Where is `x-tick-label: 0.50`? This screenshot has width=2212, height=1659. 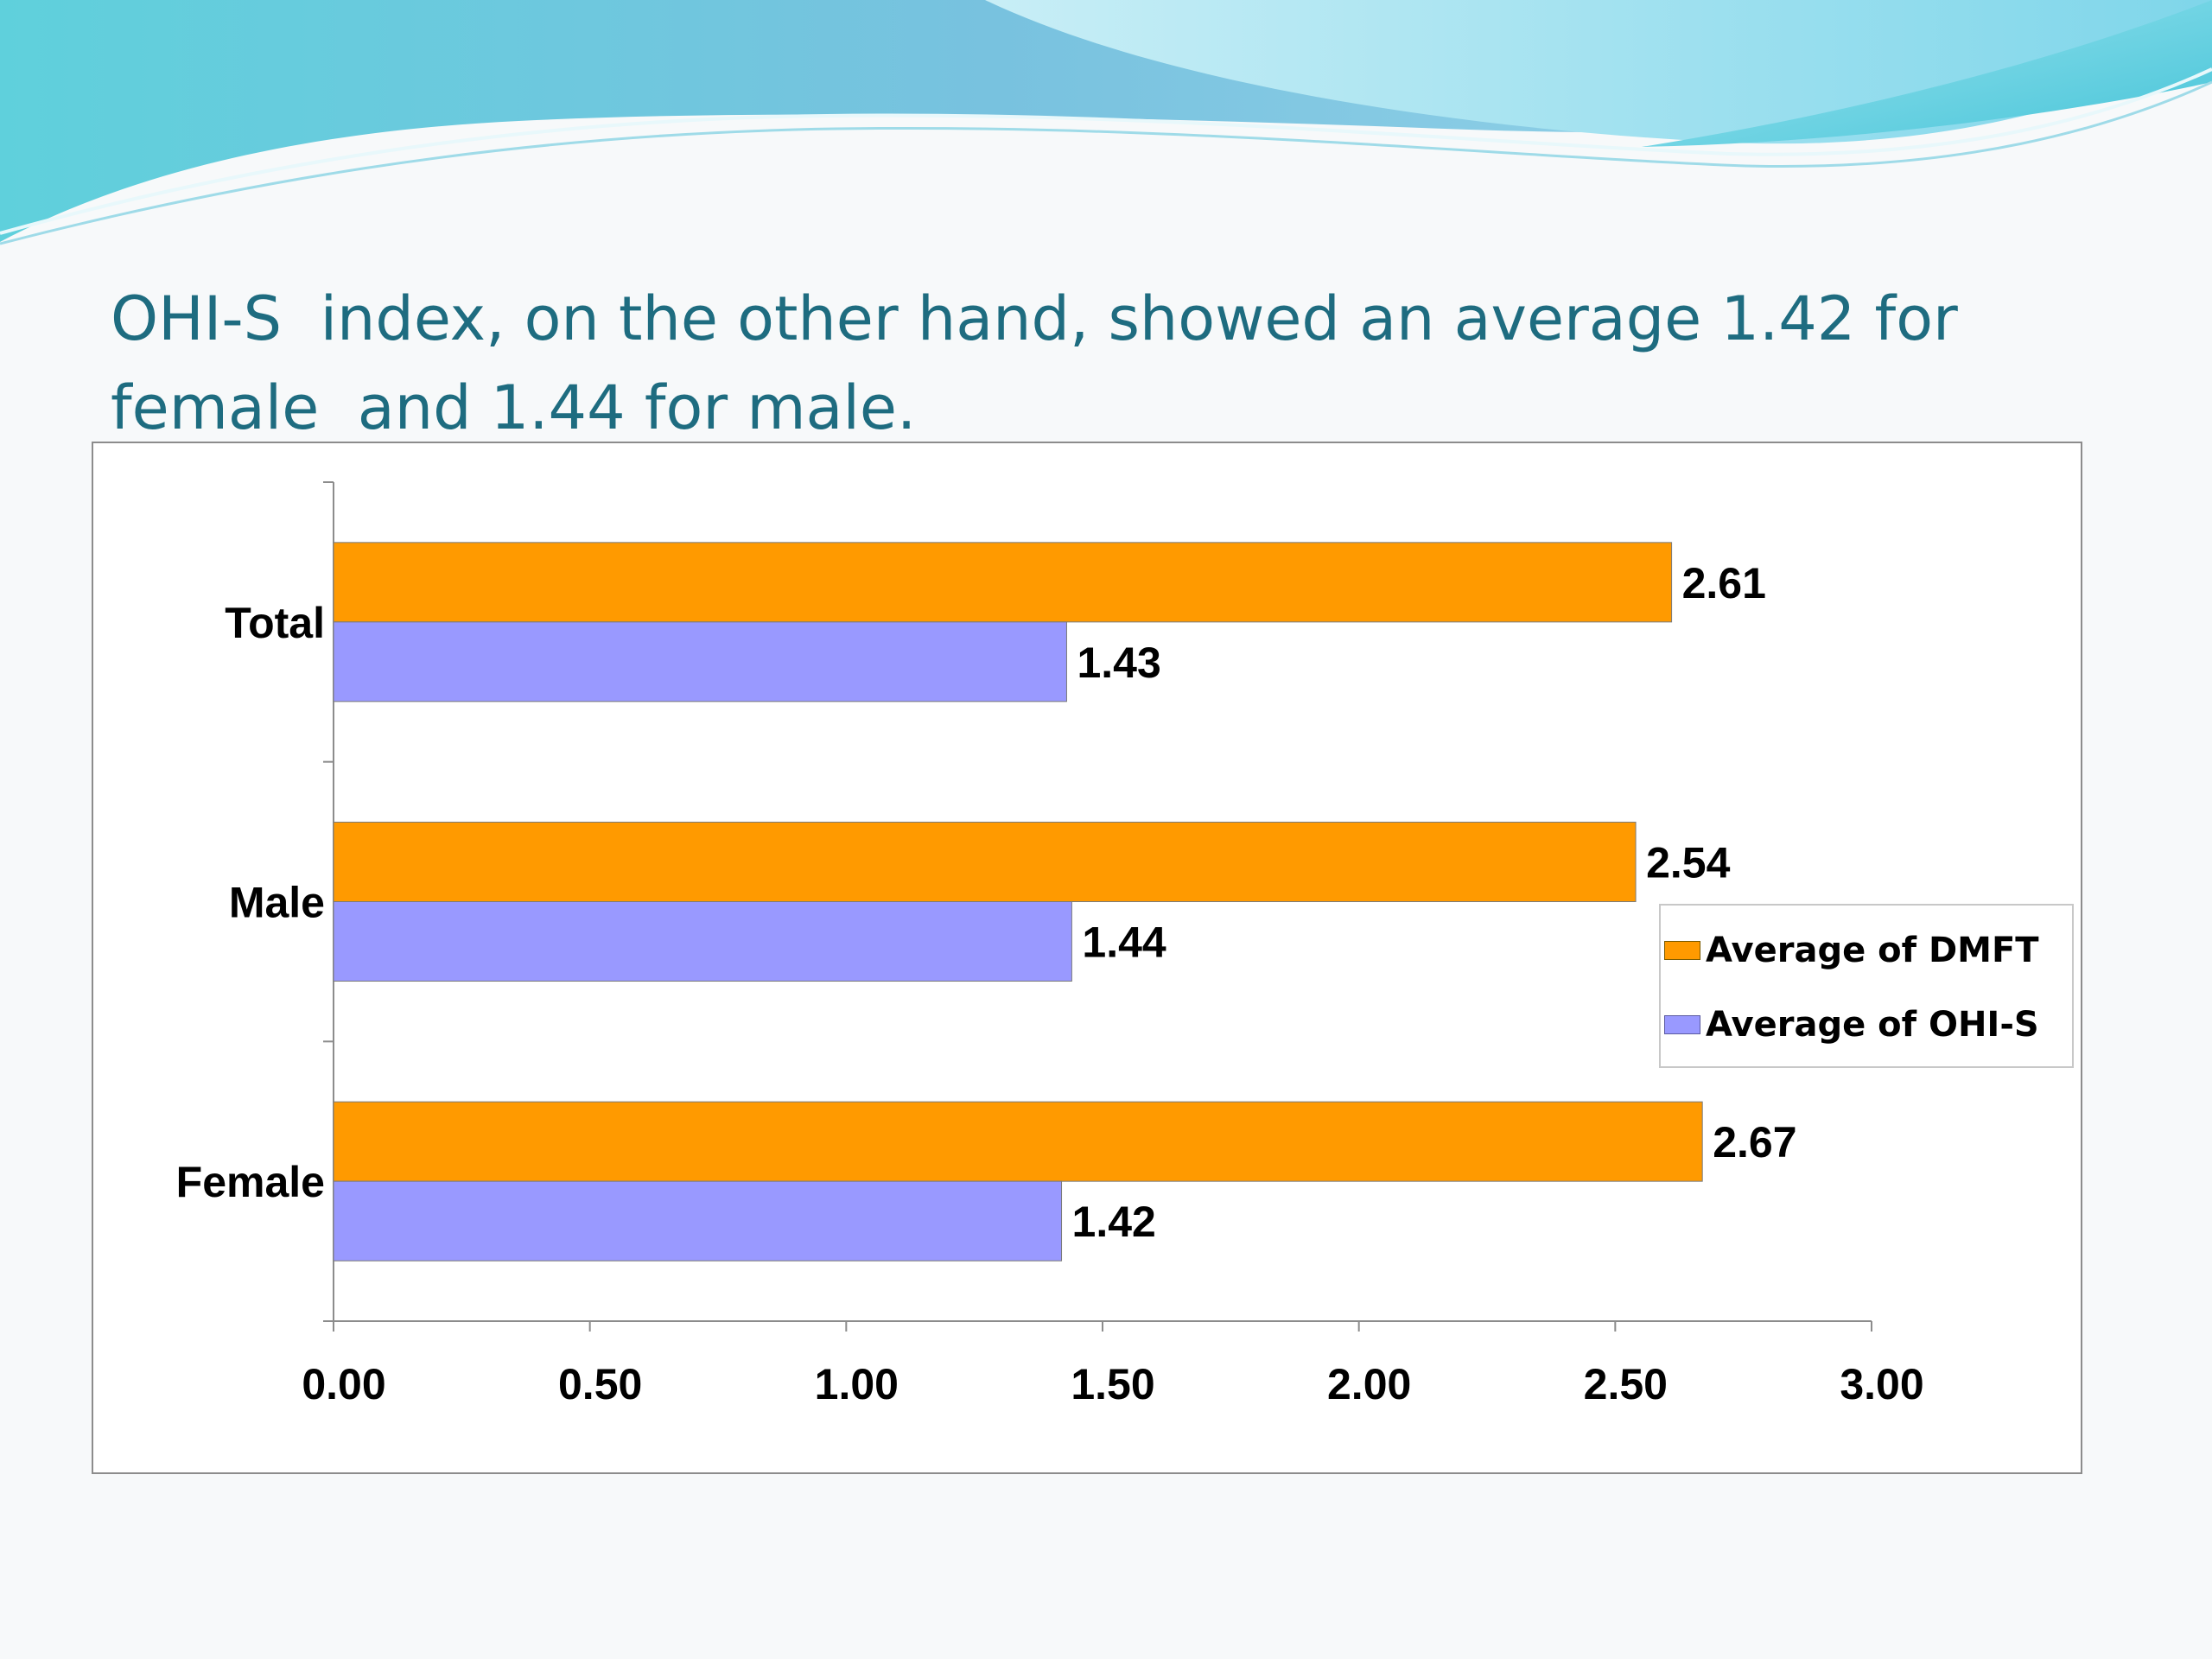
x-tick-label: 0.50 is located at coordinates (600, 1384).